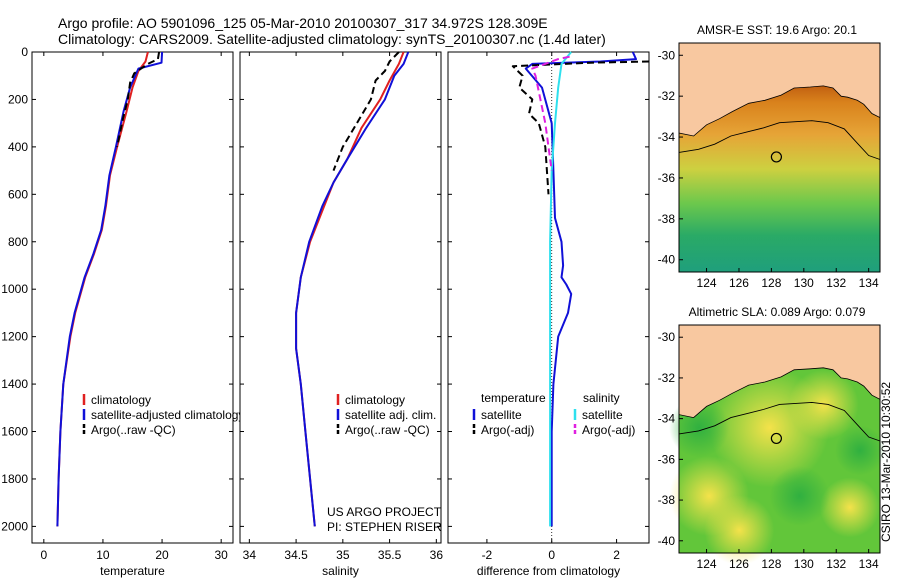 The height and width of the screenshot is (580, 900). Describe the element at coordinates (14, 337) in the screenshot. I see `y-tick-label: 1200` at that location.